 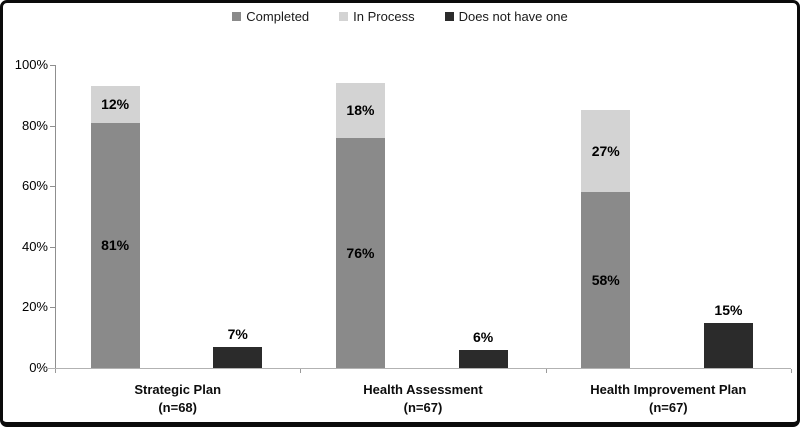 What do you see at coordinates (423, 389) in the screenshot?
I see `category-name: Health Assessment` at bounding box center [423, 389].